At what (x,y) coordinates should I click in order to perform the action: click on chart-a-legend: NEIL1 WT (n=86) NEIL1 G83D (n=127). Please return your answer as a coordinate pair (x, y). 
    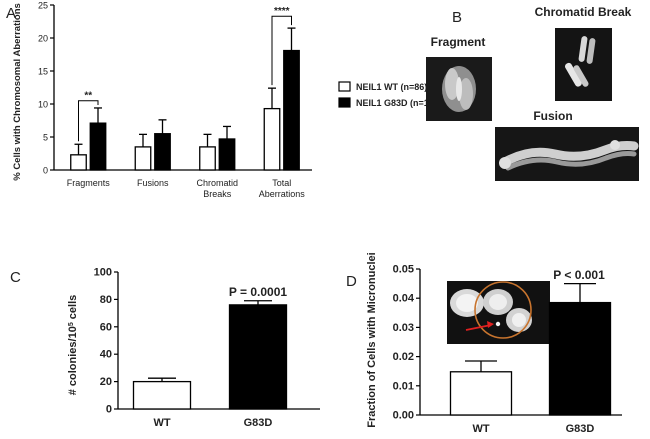
    Looking at the image, I should click on (390, 94).